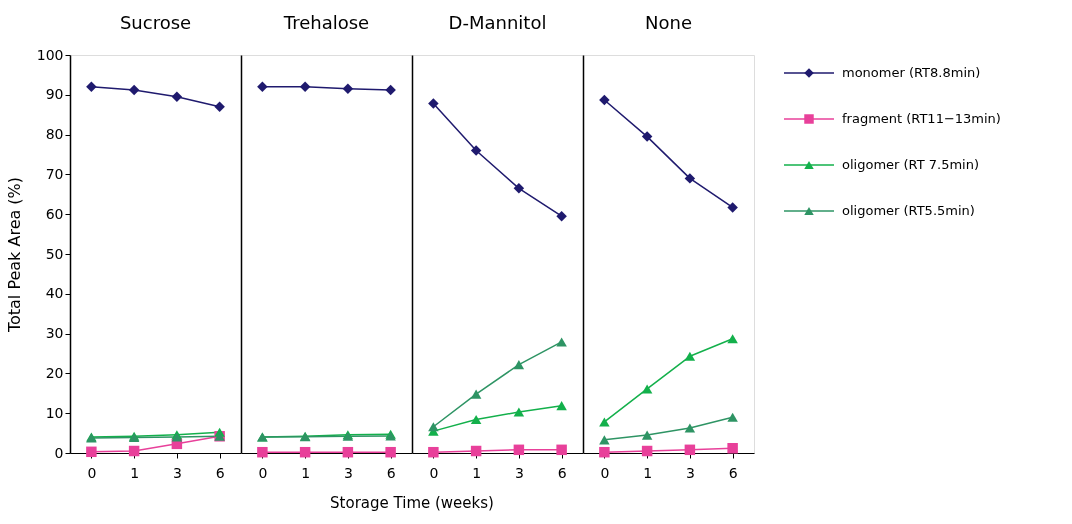 The image size is (1072, 524). I want to click on y-tick-label: 50, so click(54, 253).